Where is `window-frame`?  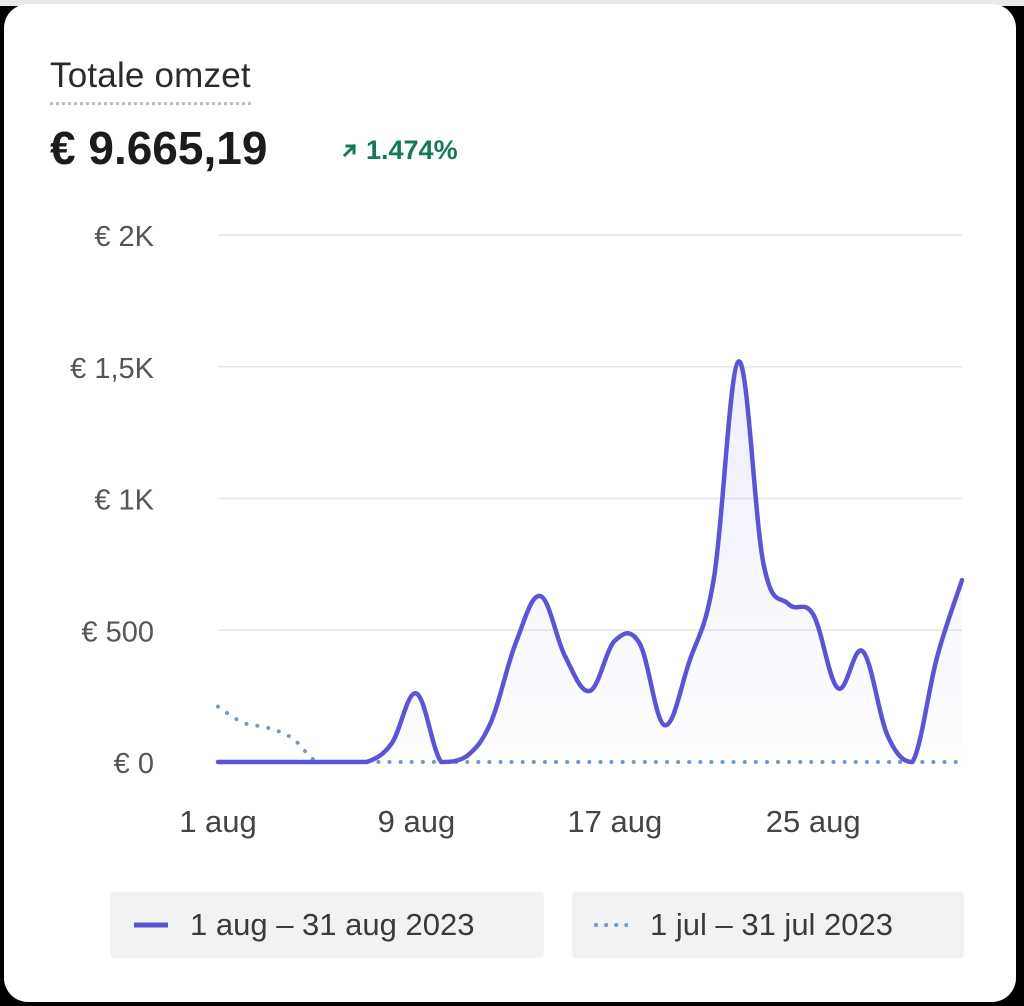
window-frame is located at coordinates (512, 3).